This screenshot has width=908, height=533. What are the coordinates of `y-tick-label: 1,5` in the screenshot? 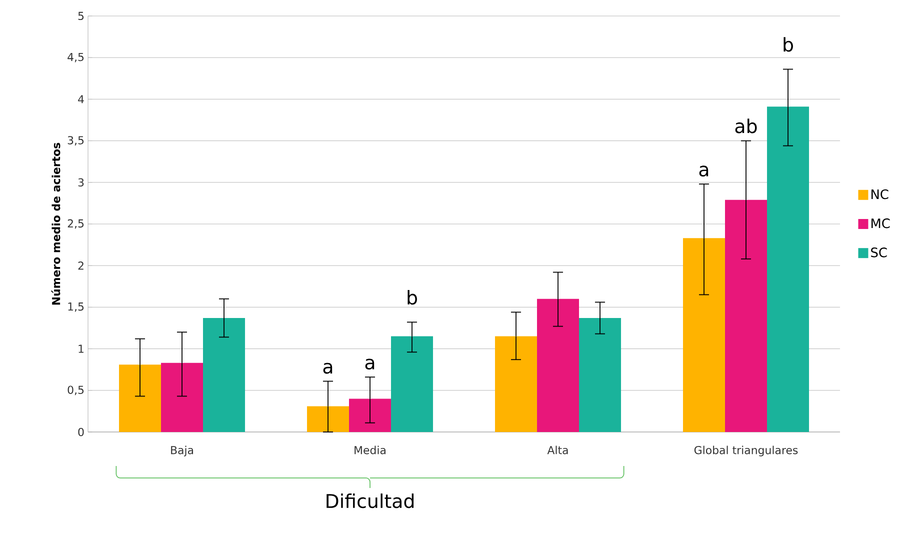 It's located at (76, 307).